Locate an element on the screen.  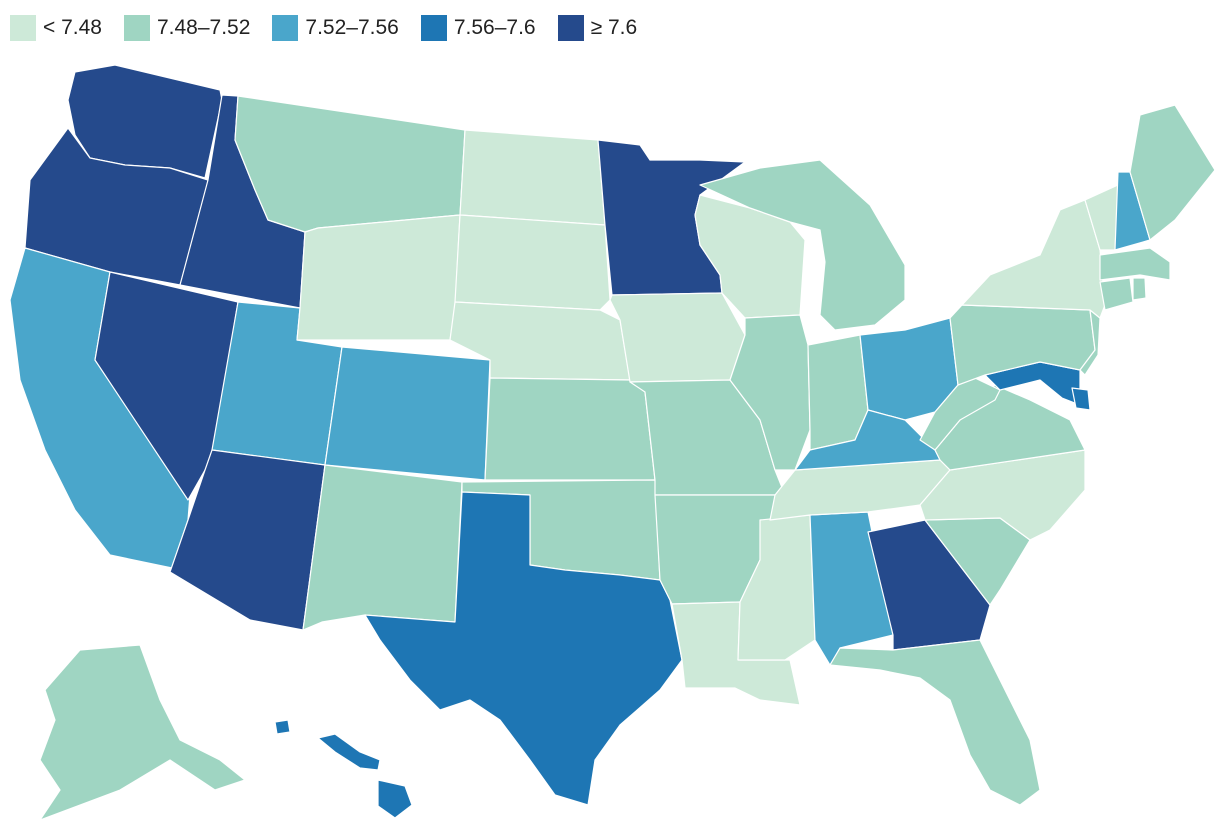
legend-item-7-52-7-56: 7.52–7.56 is located at coordinates (335, 28).